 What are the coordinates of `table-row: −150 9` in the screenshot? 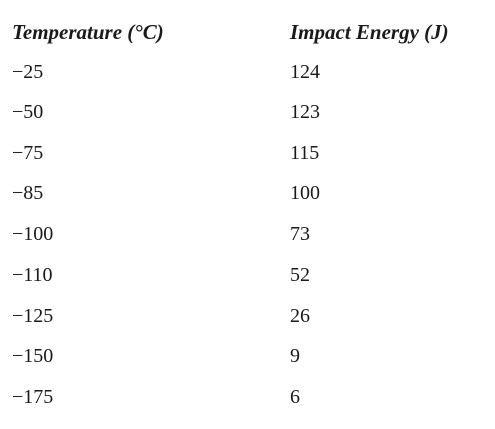 It's located at (247, 356).